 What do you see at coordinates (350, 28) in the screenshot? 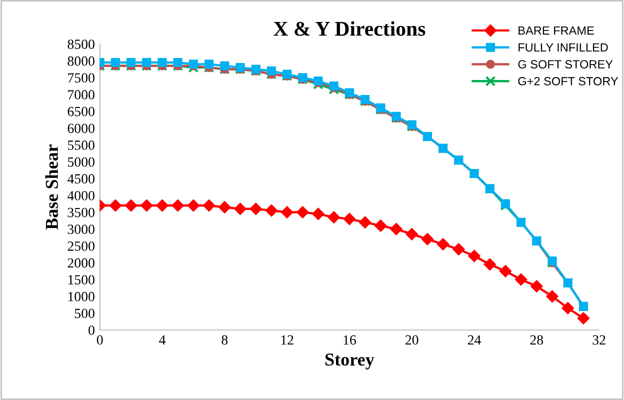
I see `chart-title: X & Y Directions` at bounding box center [350, 28].